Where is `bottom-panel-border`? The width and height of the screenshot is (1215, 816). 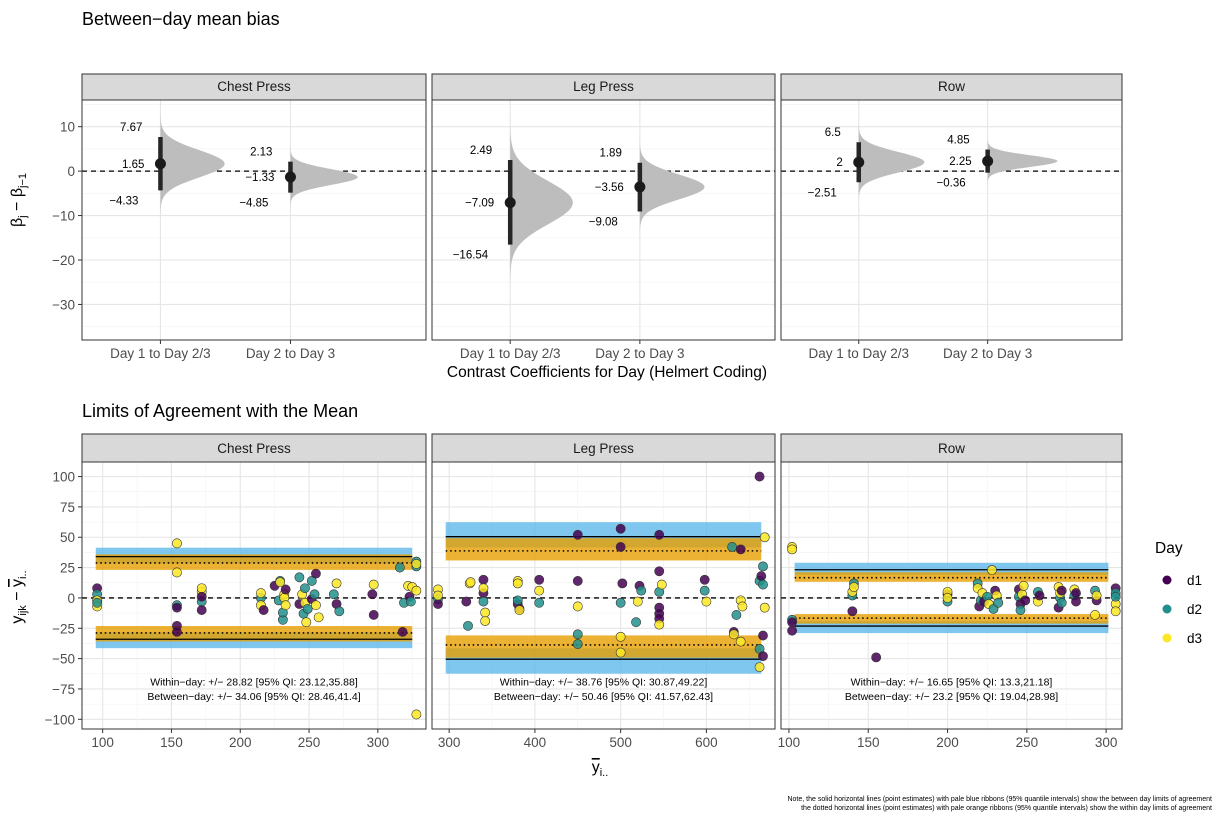 bottom-panel-border is located at coordinates (951, 595).